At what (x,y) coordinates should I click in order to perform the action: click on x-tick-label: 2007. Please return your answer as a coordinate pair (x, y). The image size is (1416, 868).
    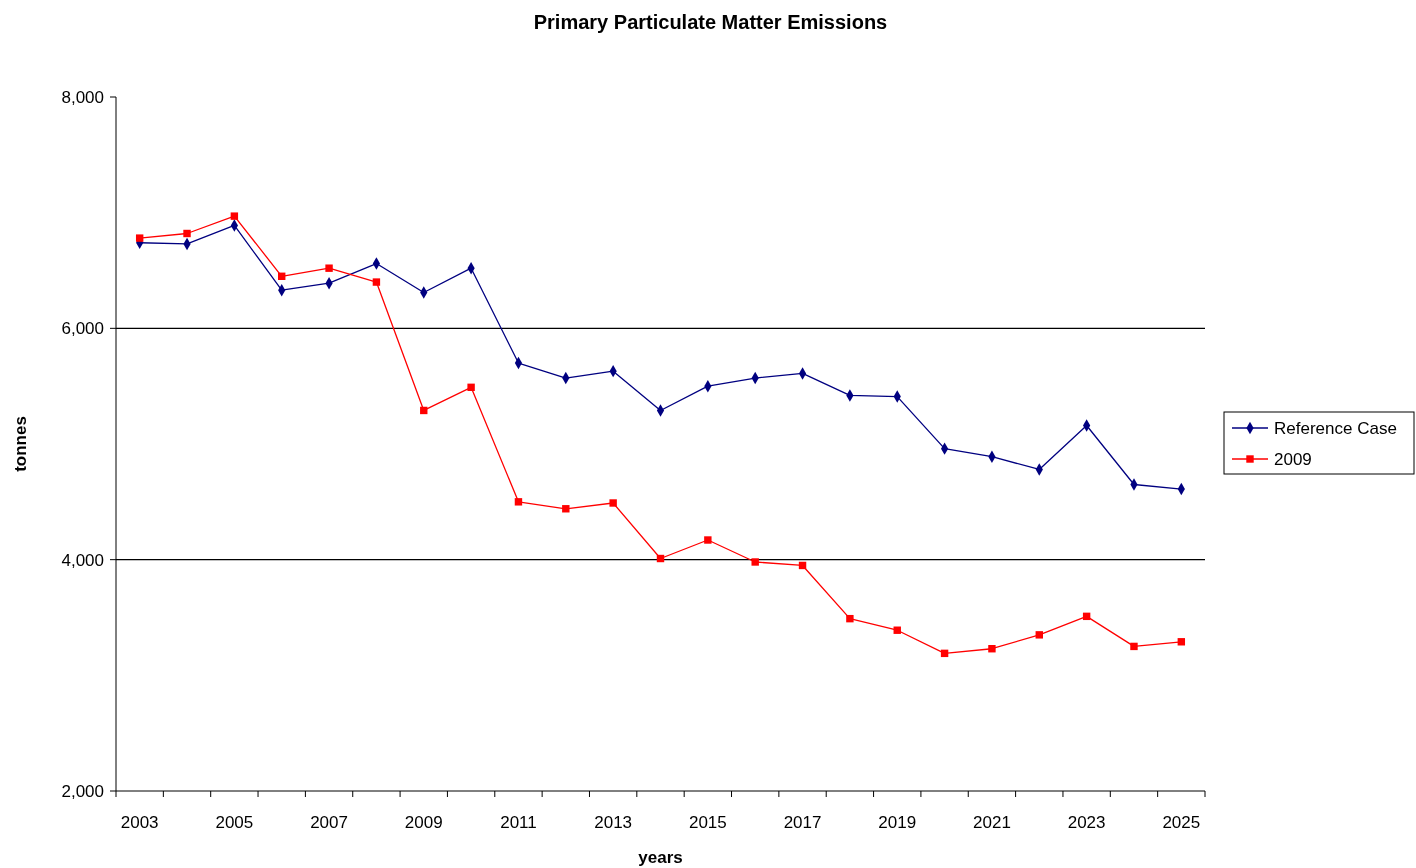
    Looking at the image, I should click on (329, 822).